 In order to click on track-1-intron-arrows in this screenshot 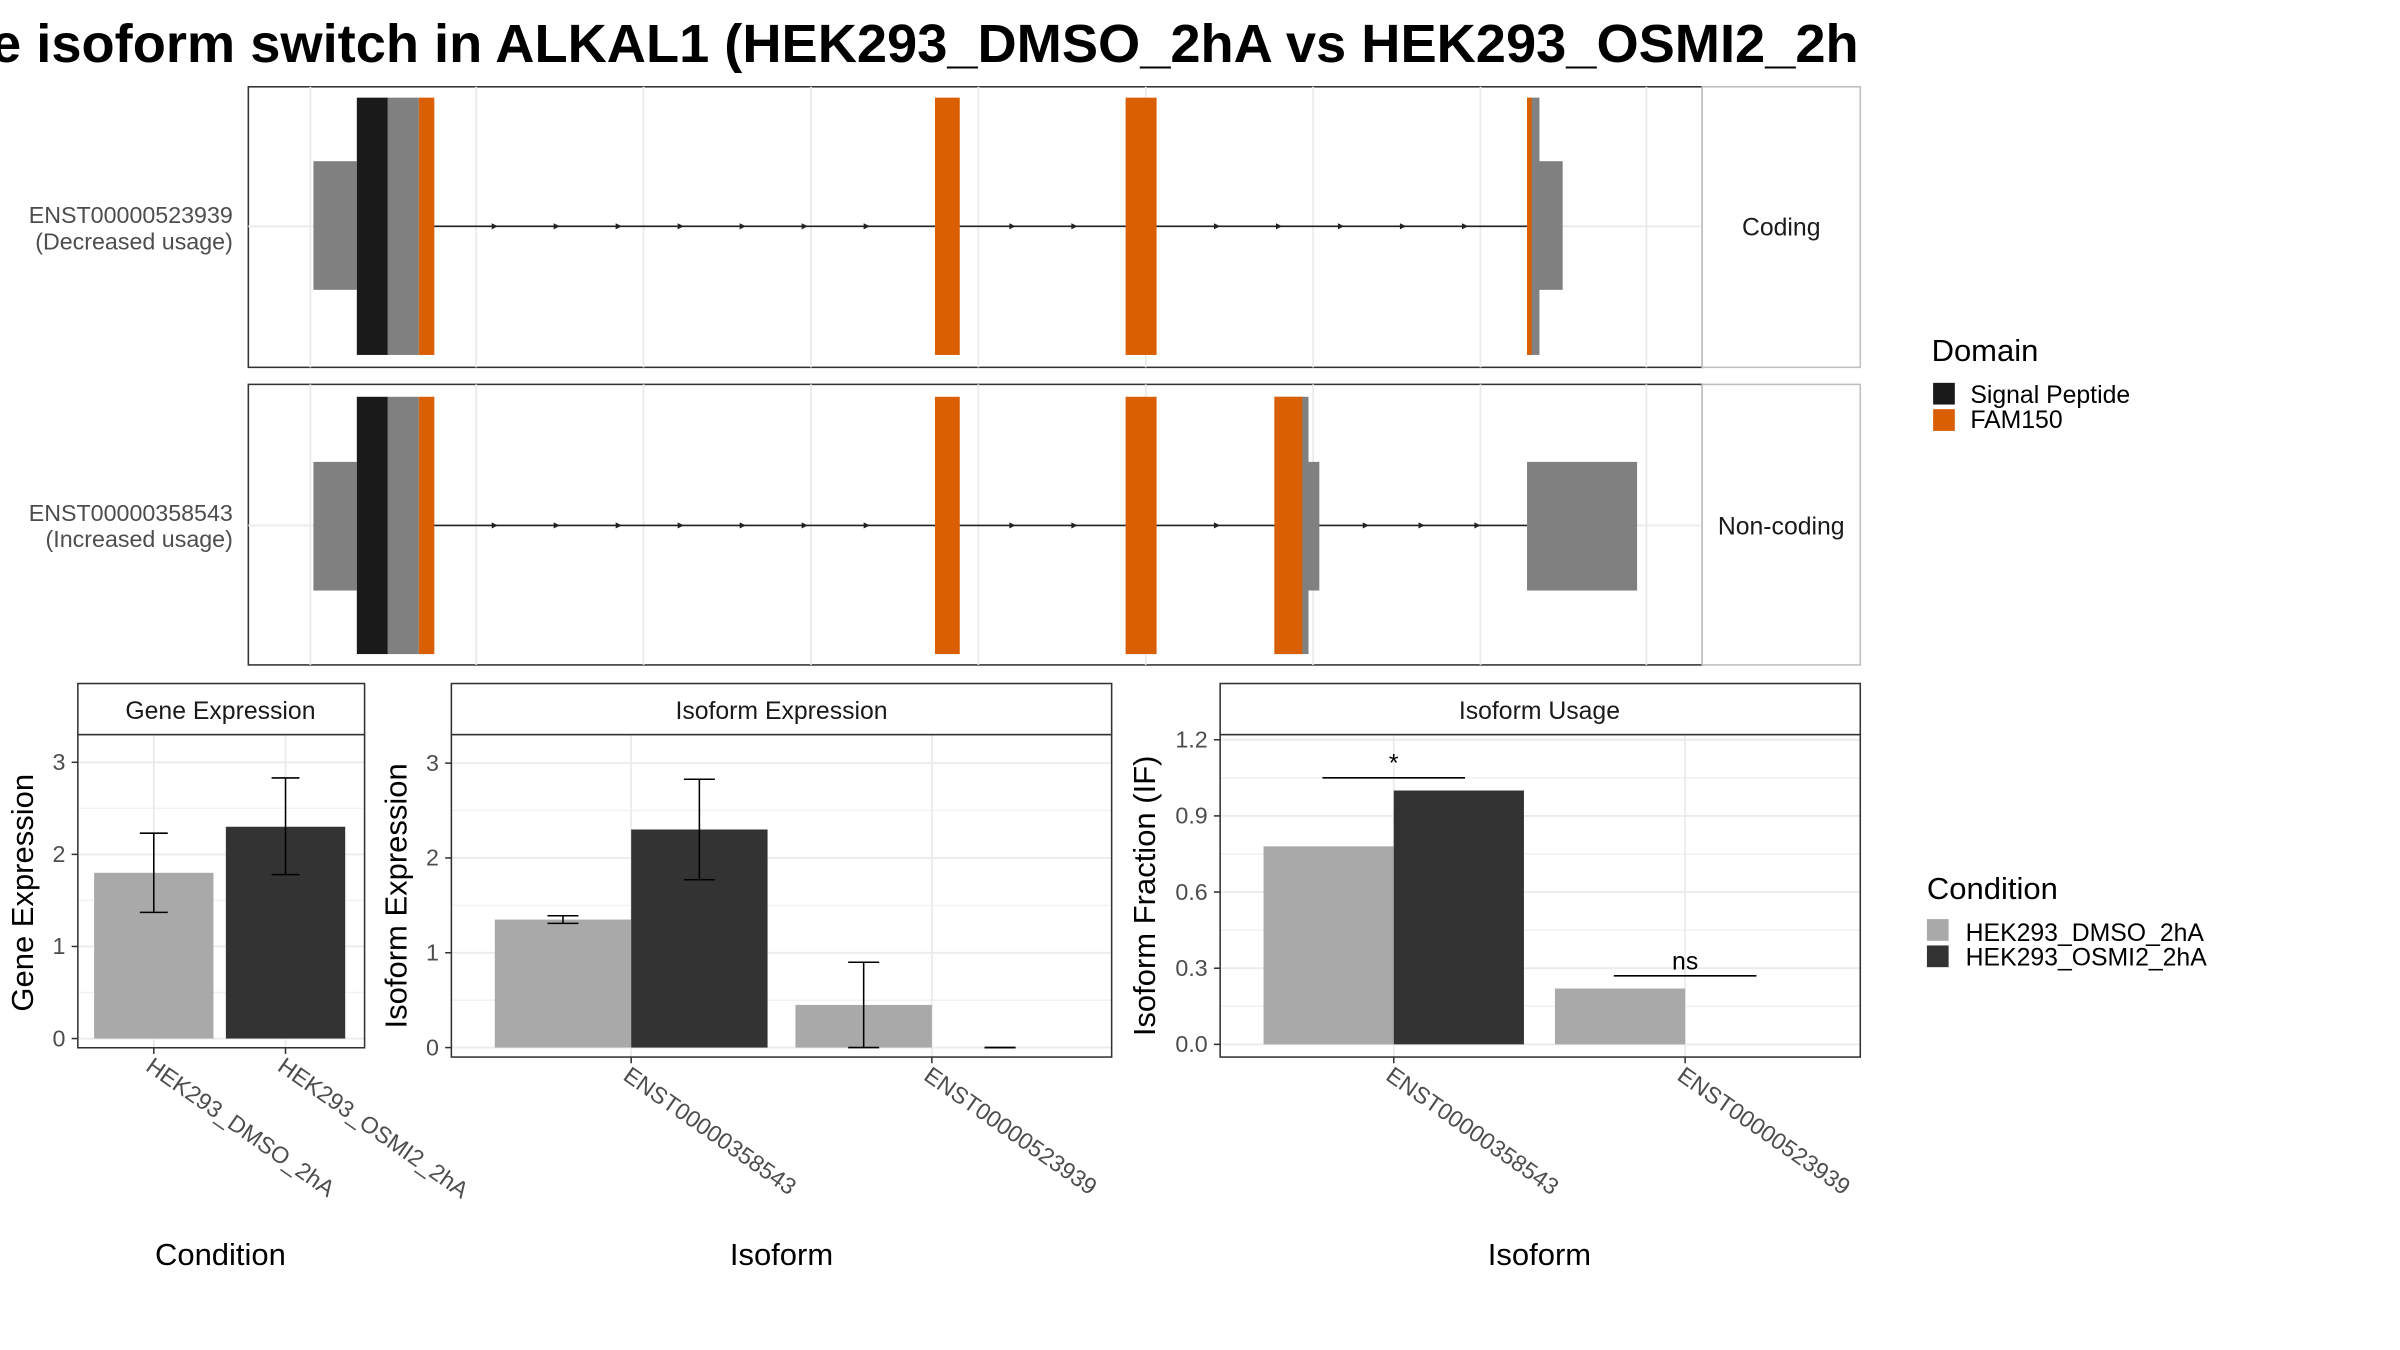, I will do `click(980, 226)`.